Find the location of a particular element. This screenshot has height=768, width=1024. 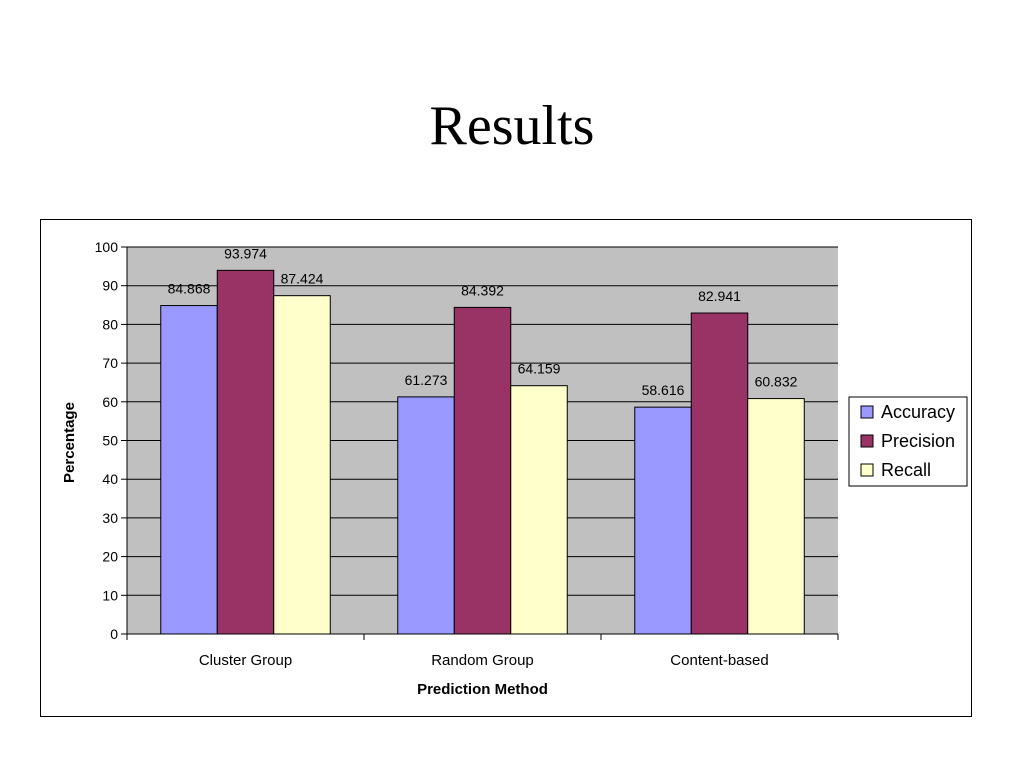

y-tick-label: 20 is located at coordinates (110, 557).